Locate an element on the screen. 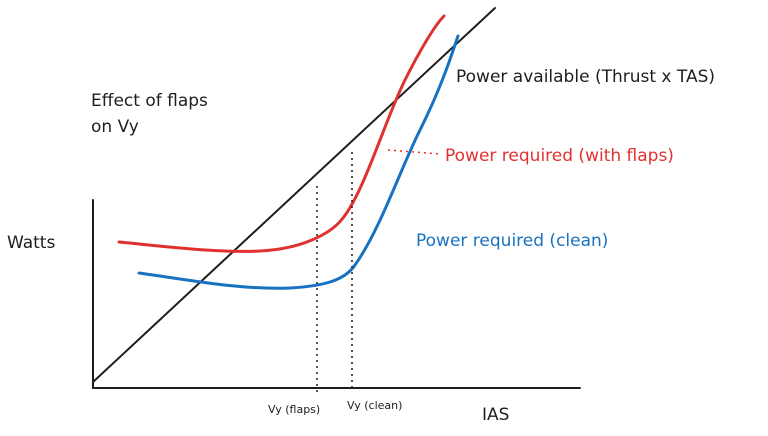 Image resolution: width=768 pixels, height=436 pixels. y-axis-label: Watts is located at coordinates (31, 243).